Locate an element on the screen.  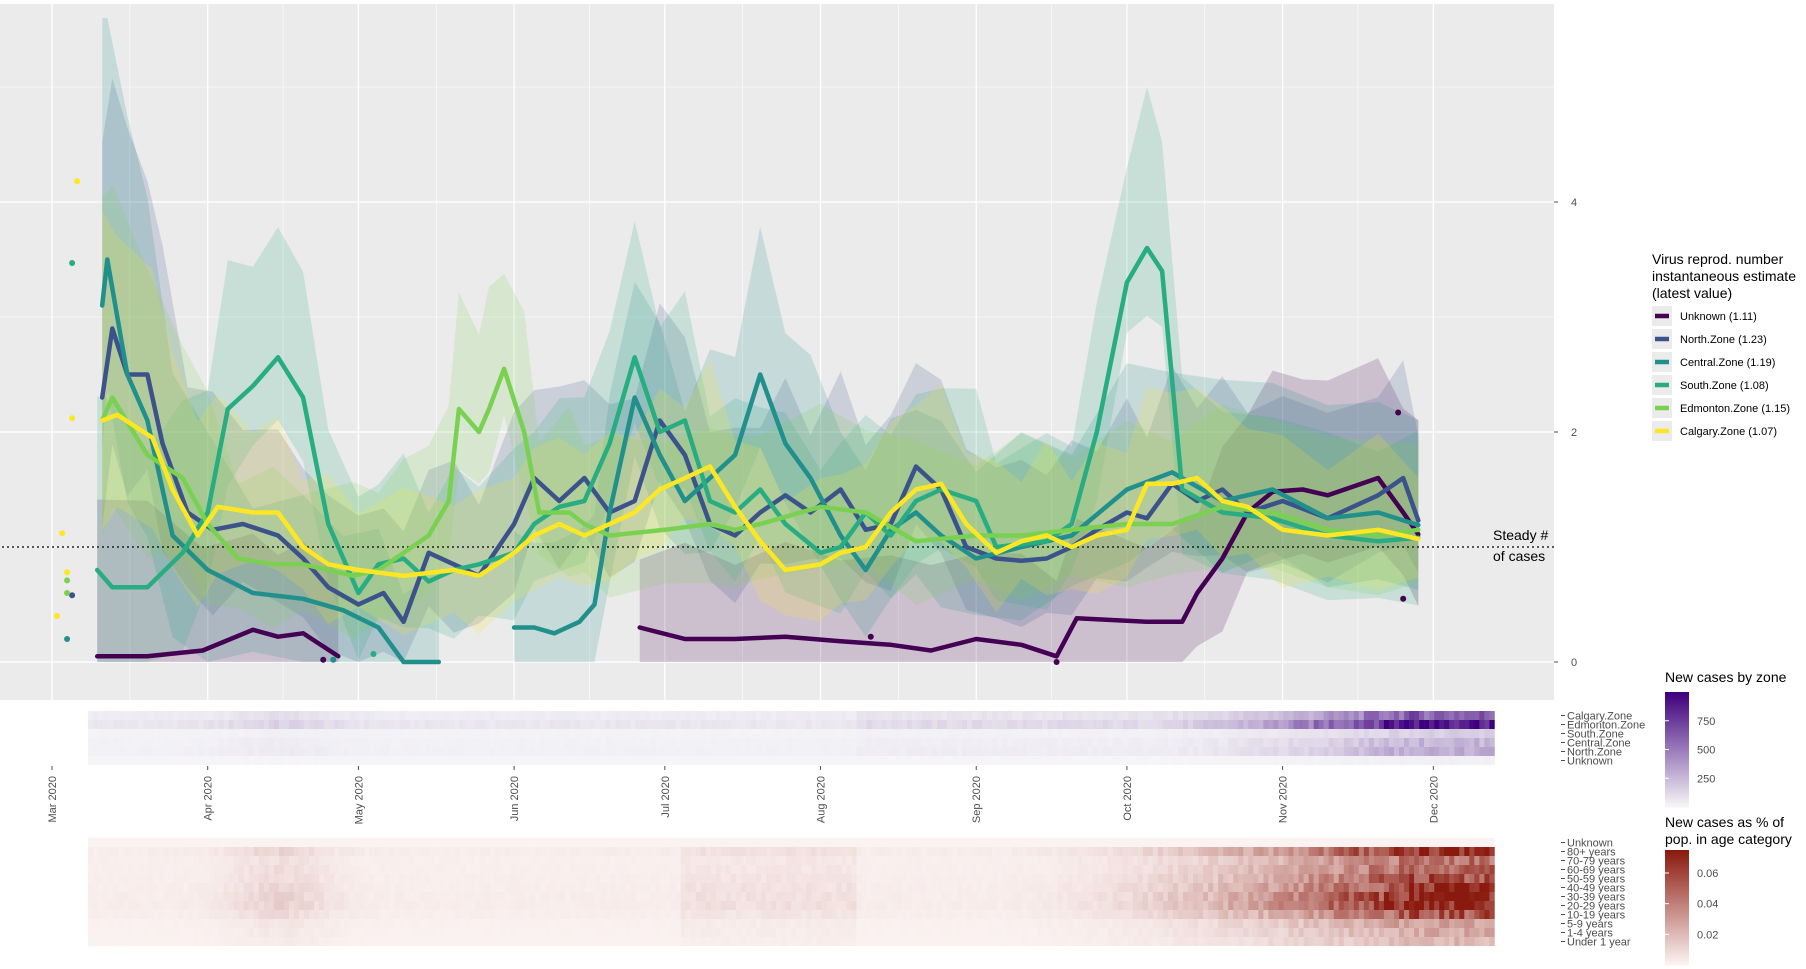
y-tick-label: 0 is located at coordinates (1574, 663).